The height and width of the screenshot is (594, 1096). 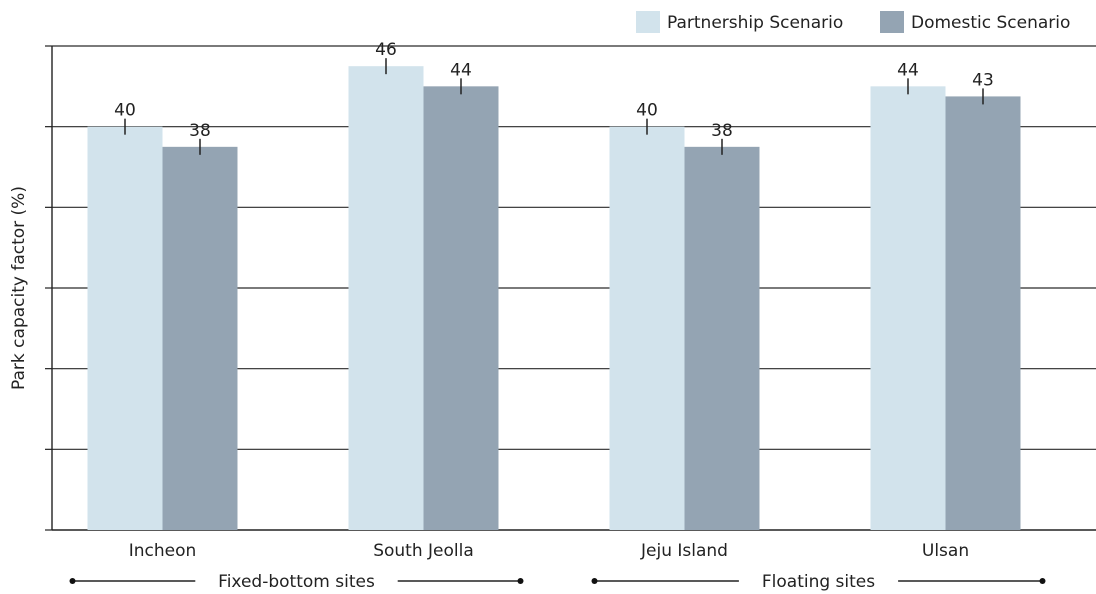 What do you see at coordinates (818, 582) in the screenshot?
I see `group-label: Floating sites` at bounding box center [818, 582].